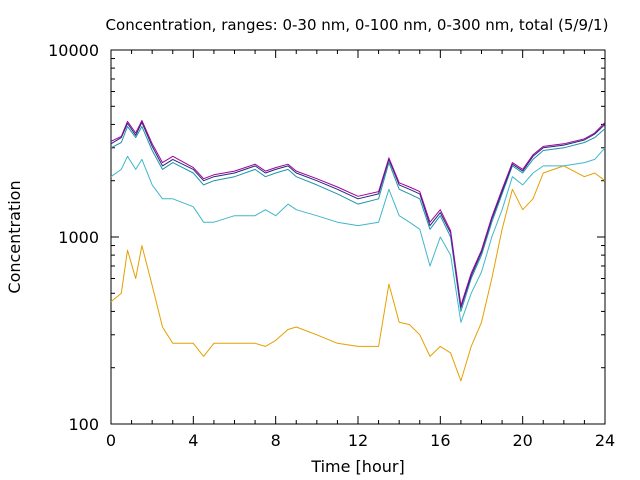  Describe the element at coordinates (440, 440) in the screenshot. I see `x-tick-label: 16` at that location.